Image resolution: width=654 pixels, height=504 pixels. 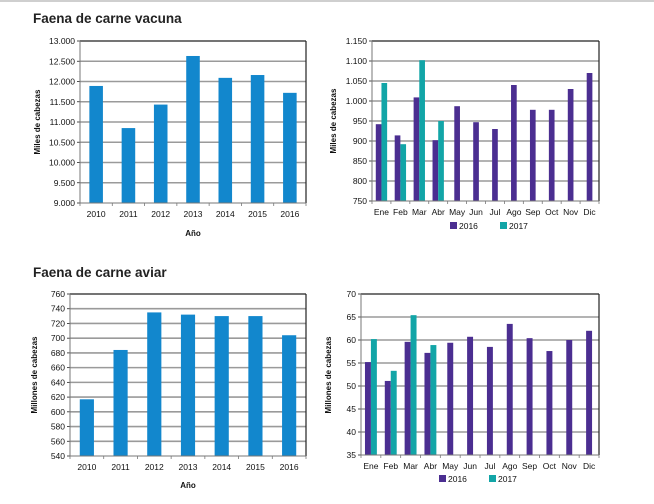 What do you see at coordinates (495, 212) in the screenshot?
I see `x-tick-label: Jul` at bounding box center [495, 212].